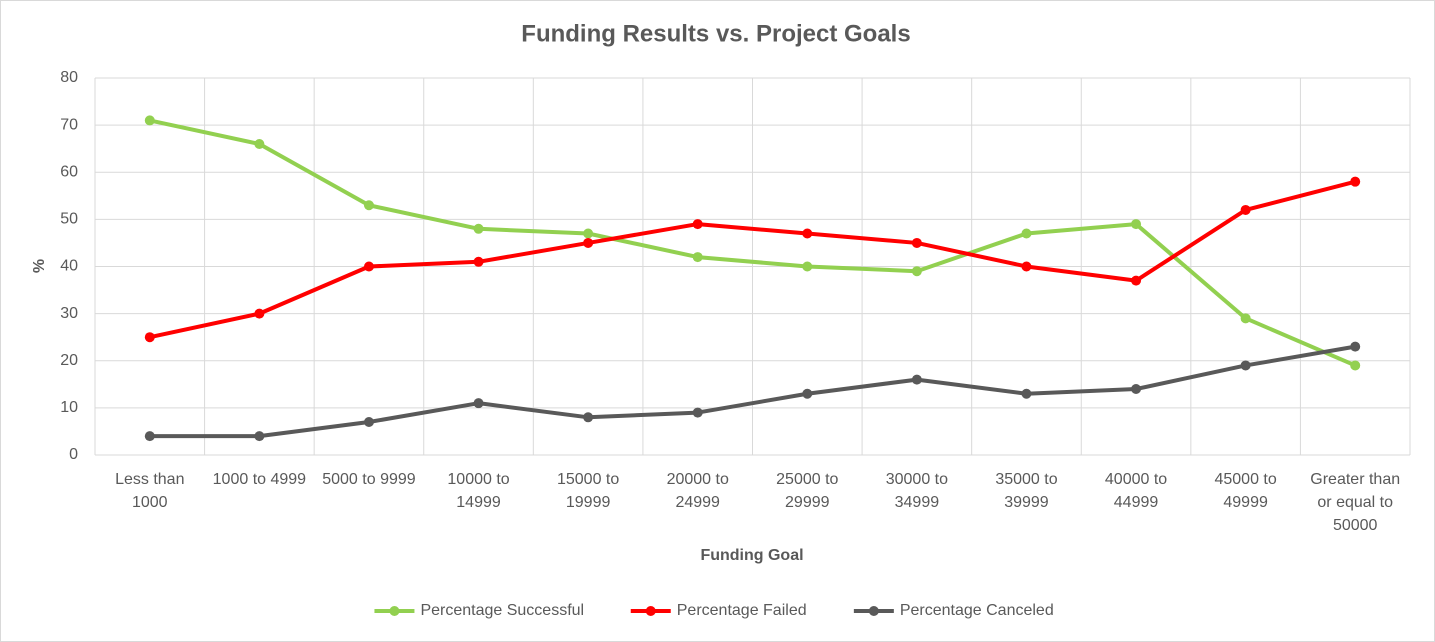 The image size is (1435, 642). I want to click on y-tick-label: 30, so click(69, 313).